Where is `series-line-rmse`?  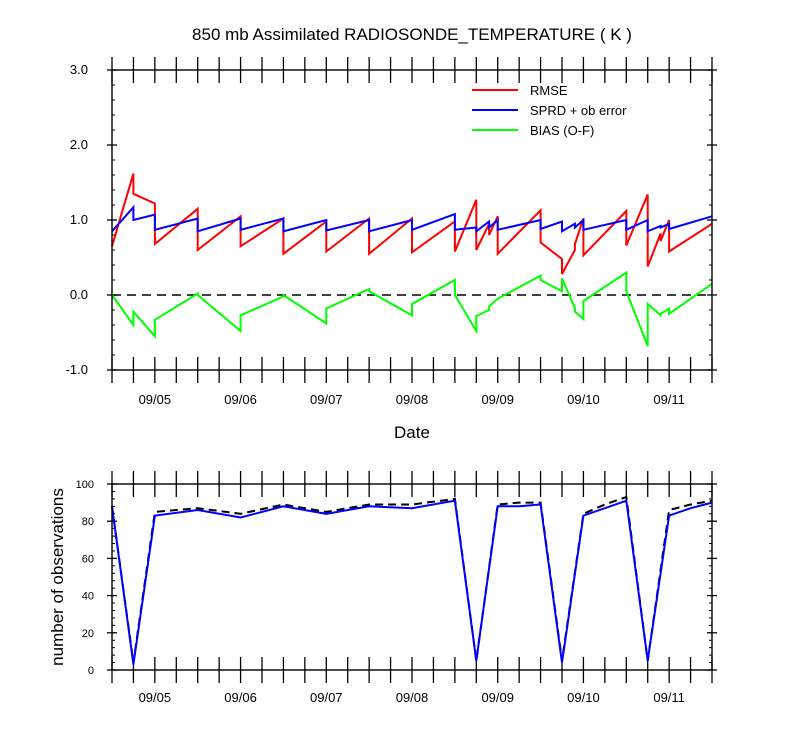 series-line-rmse is located at coordinates (412, 224).